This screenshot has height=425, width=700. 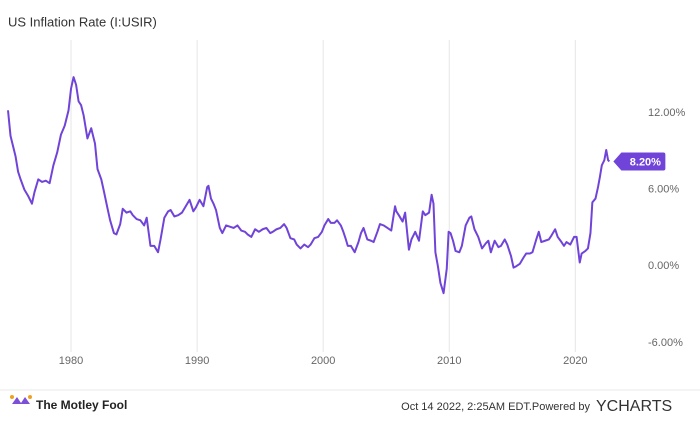 What do you see at coordinates (71, 361) in the screenshot?
I see `x-tick-label: 1980` at bounding box center [71, 361].